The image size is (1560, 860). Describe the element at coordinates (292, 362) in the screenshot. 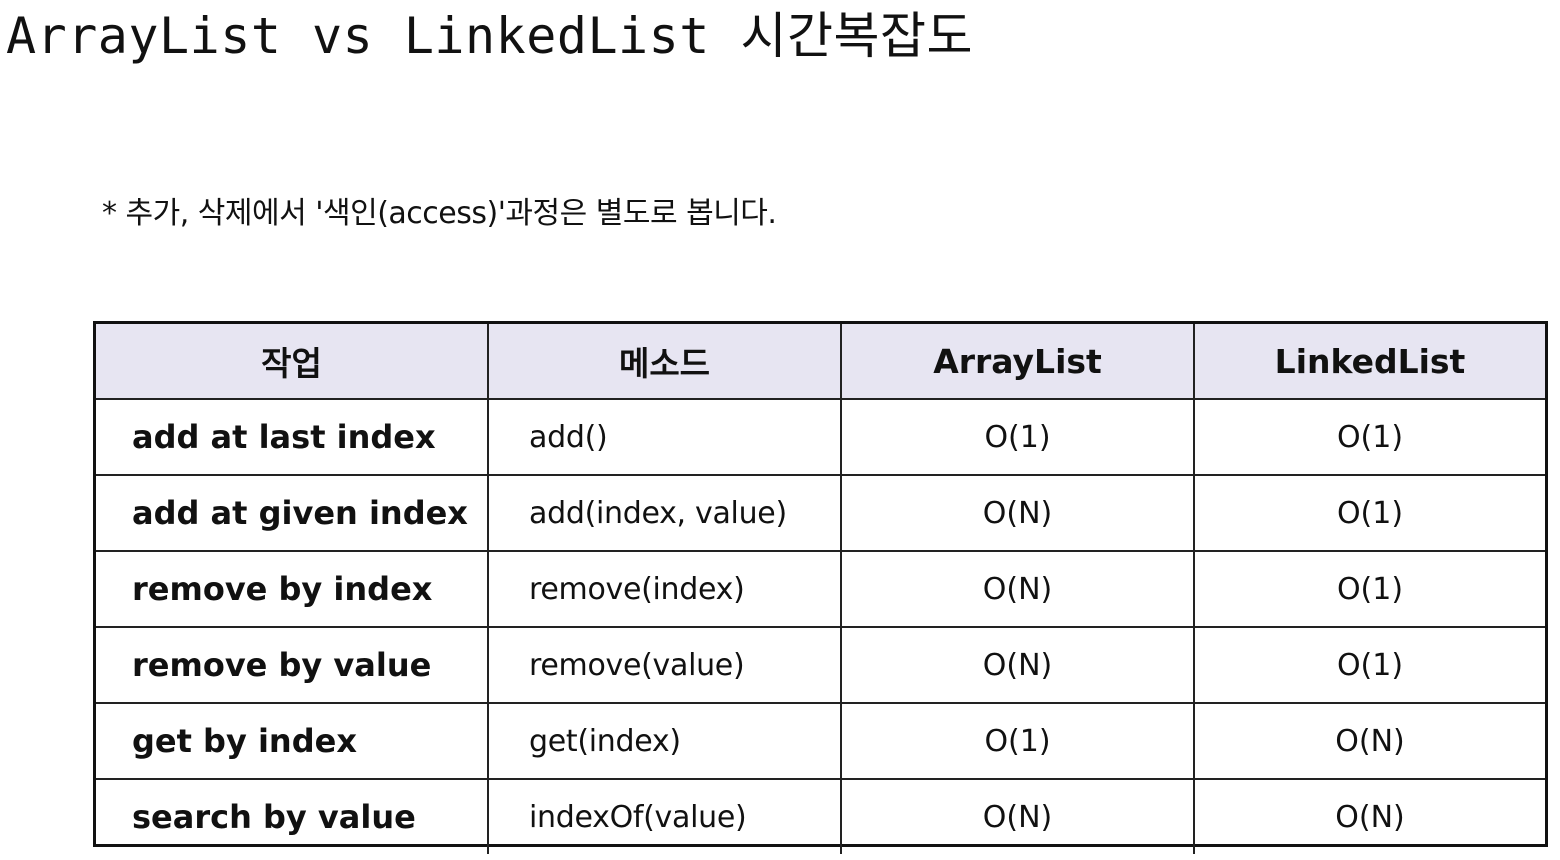

I see `header-operation: 작업` at that location.